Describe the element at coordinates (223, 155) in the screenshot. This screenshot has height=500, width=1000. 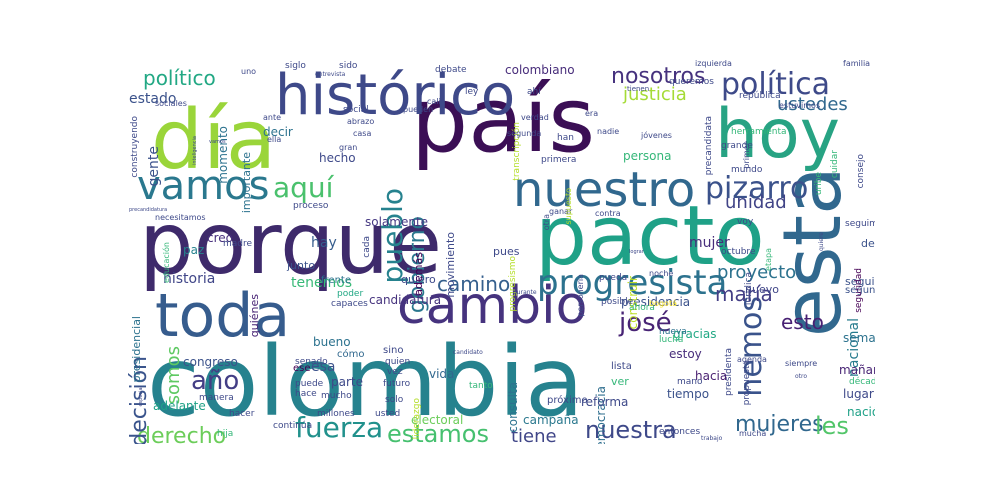
I see `word-momento: momento` at that location.